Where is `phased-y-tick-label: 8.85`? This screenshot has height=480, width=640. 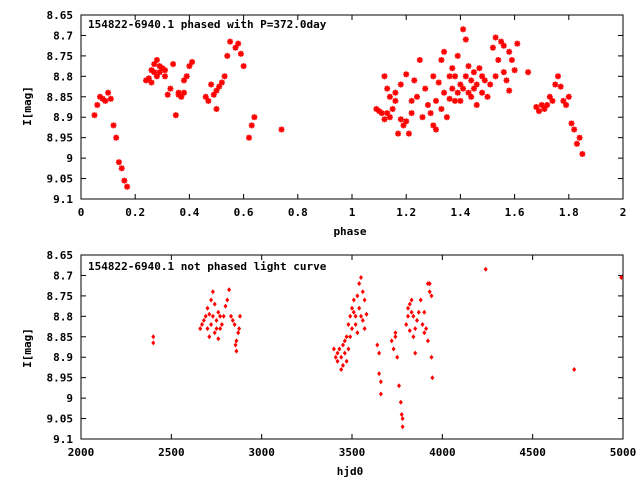 phased-y-tick-label: 8.85 is located at coordinates (60, 97).